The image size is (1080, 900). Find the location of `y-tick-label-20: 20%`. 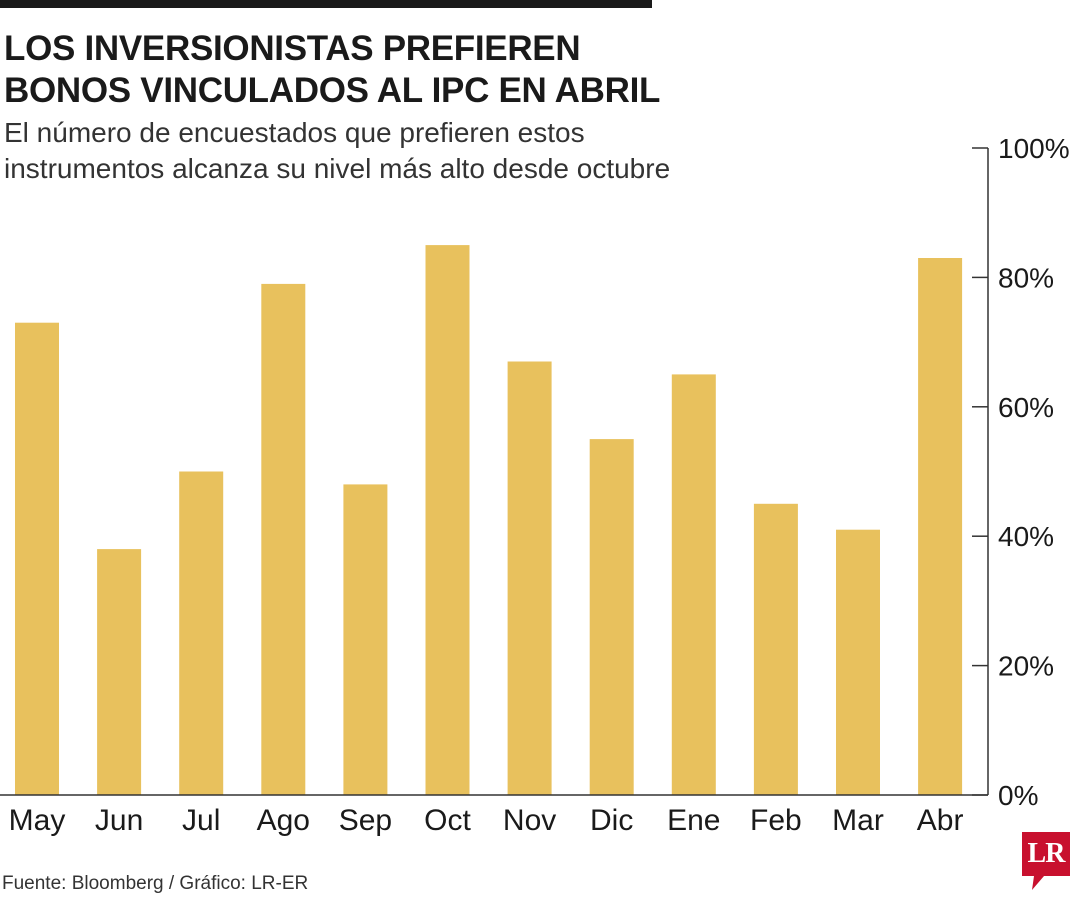

y-tick-label-20: 20% is located at coordinates (1026, 666).